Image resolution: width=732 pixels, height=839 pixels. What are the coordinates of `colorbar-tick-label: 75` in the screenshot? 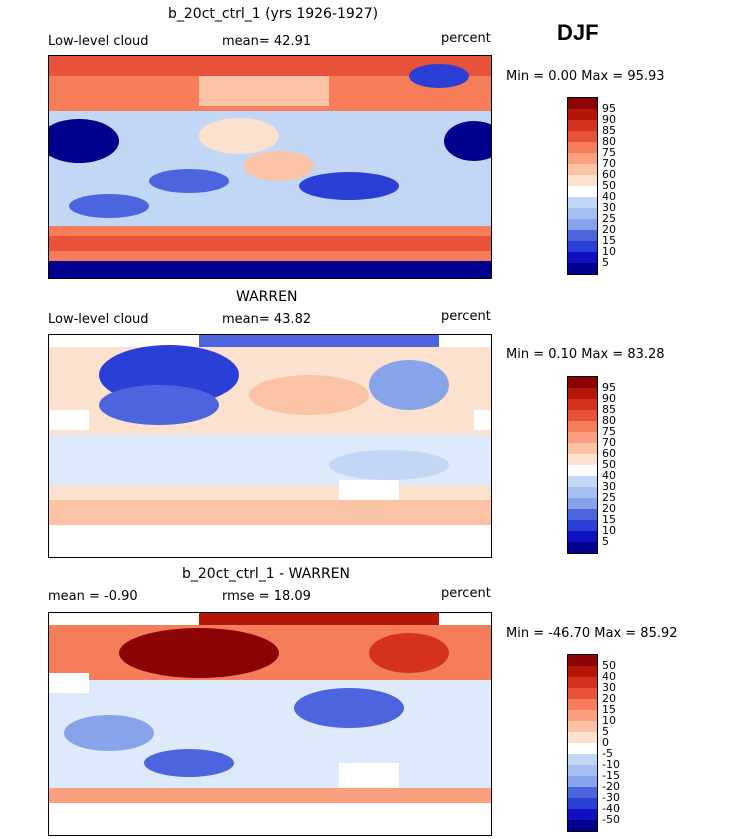 It's located at (609, 431).